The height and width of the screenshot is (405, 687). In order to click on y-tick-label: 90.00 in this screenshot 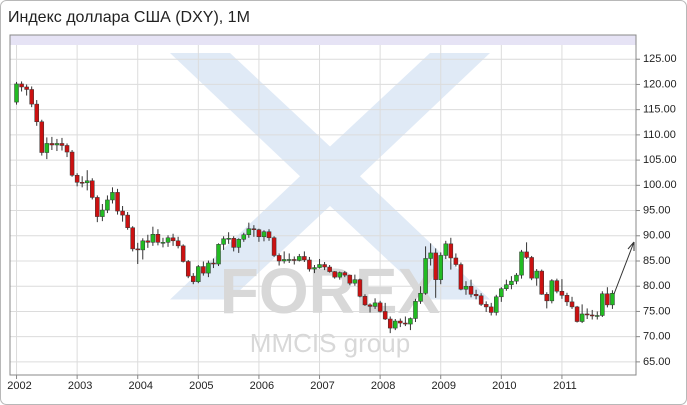, I will do `click(657, 236)`.